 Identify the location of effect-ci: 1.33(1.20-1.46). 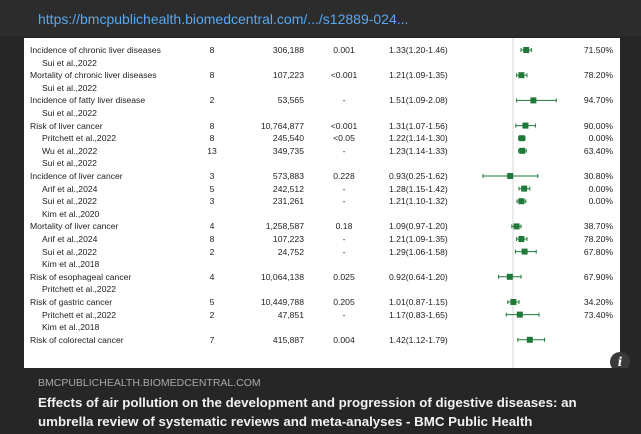
(418, 50).